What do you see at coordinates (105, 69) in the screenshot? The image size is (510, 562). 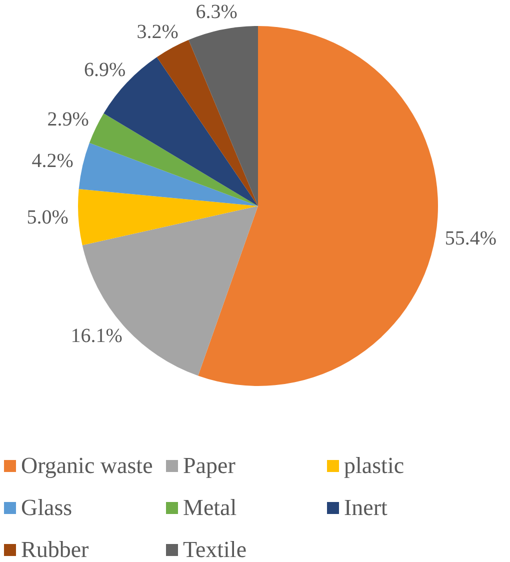 I see `data-label: 6.9%` at bounding box center [105, 69].